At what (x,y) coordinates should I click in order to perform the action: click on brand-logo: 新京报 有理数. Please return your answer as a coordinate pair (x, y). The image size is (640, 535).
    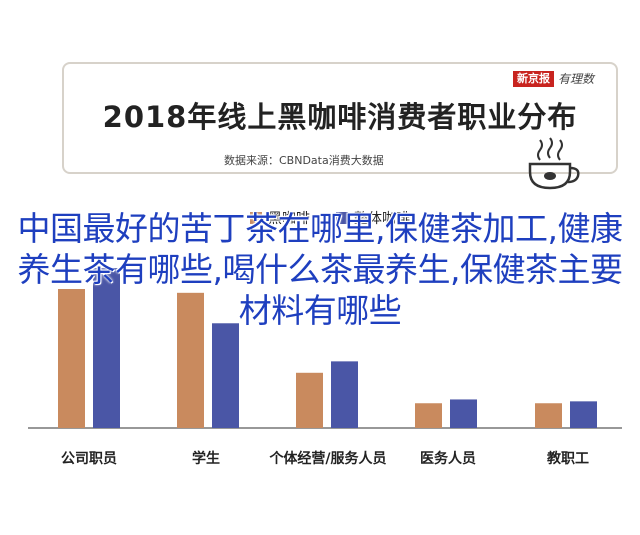
    Looking at the image, I should click on (553, 78).